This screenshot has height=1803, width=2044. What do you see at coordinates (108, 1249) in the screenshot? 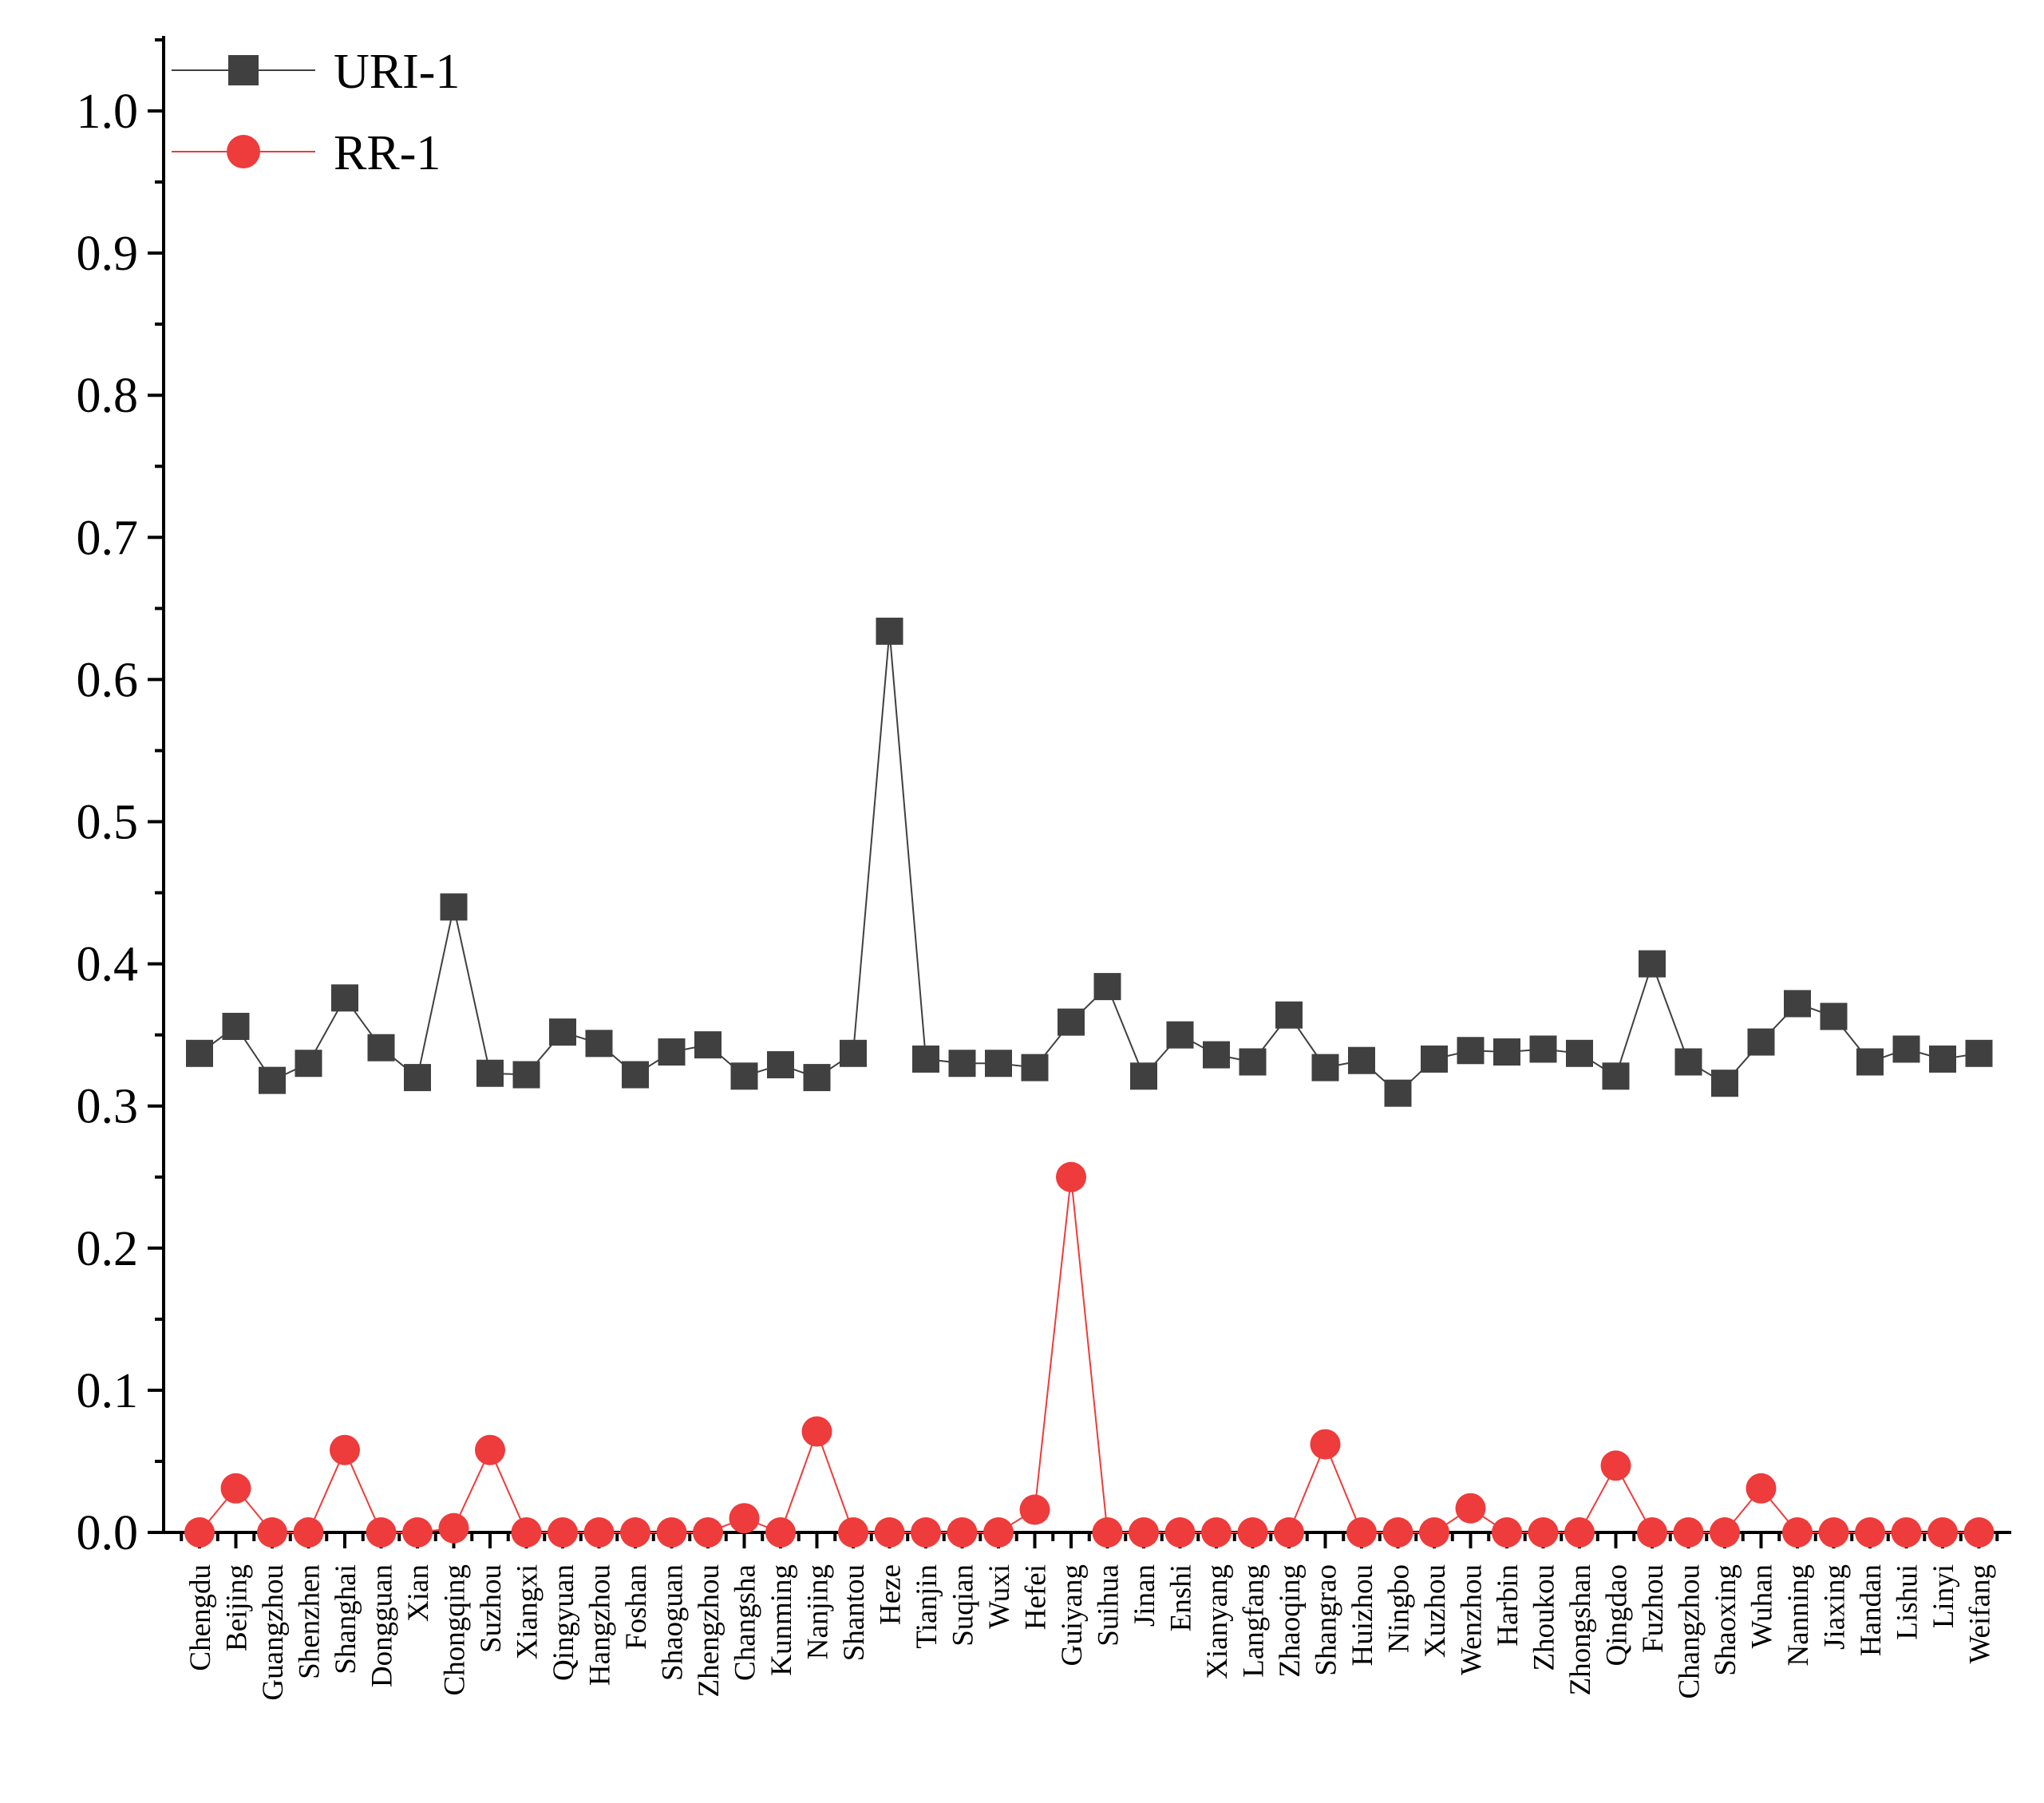
I see `y-tick-label: 0.2` at bounding box center [108, 1249].